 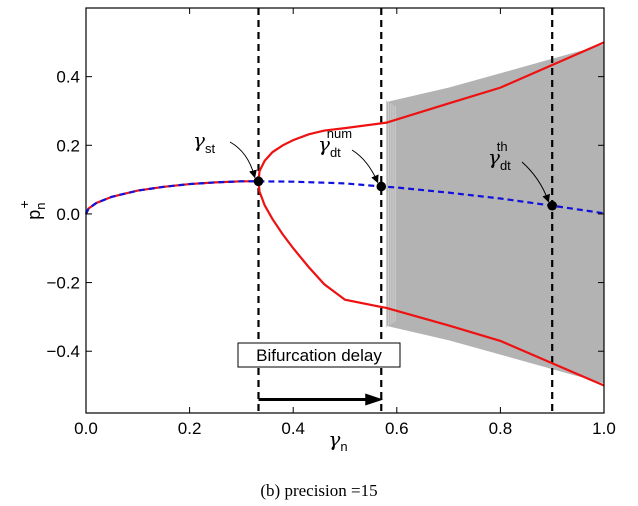 I want to click on delay-label-box, so click(x=319, y=355).